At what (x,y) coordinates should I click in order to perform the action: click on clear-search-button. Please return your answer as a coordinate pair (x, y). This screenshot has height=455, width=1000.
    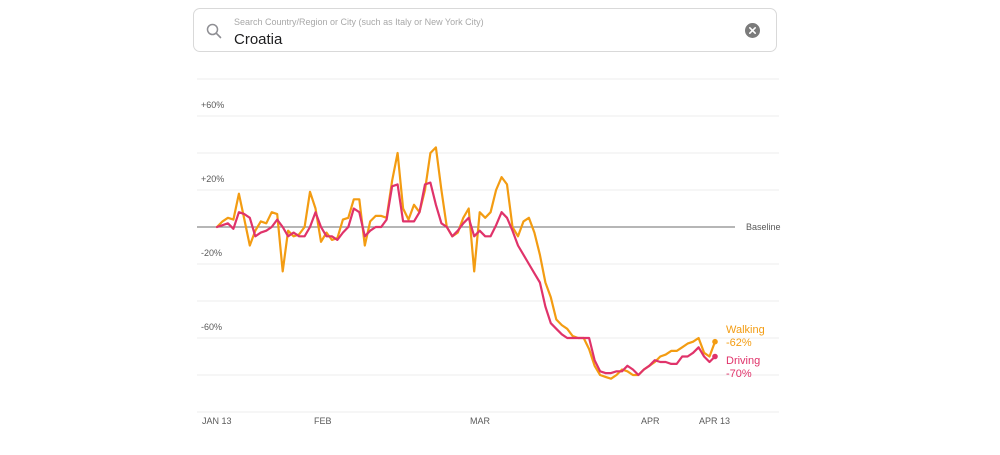
    Looking at the image, I should click on (752, 30).